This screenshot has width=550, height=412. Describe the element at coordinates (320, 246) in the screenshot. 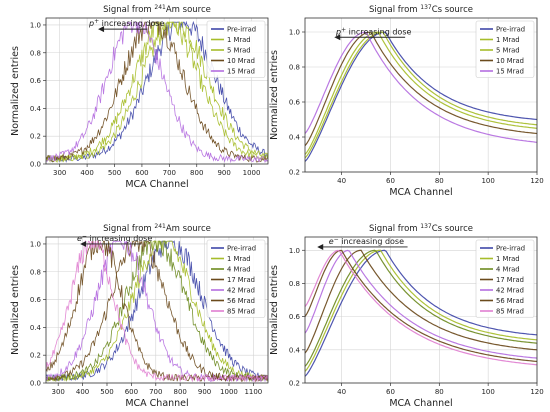

I see `annotation-arrowhead` at that location.